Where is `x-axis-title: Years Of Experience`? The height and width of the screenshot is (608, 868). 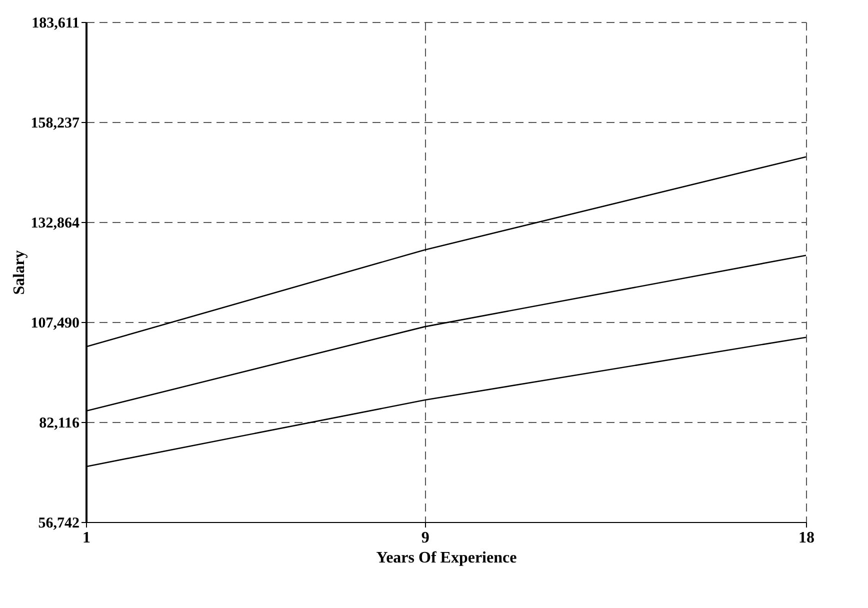 x-axis-title: Years Of Experience is located at coordinates (446, 558).